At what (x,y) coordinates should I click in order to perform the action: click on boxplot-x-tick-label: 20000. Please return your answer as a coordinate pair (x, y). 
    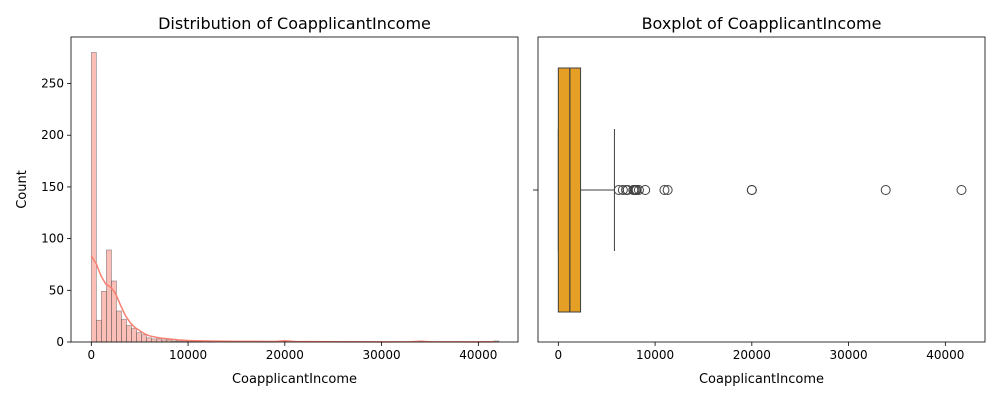
    Looking at the image, I should click on (752, 355).